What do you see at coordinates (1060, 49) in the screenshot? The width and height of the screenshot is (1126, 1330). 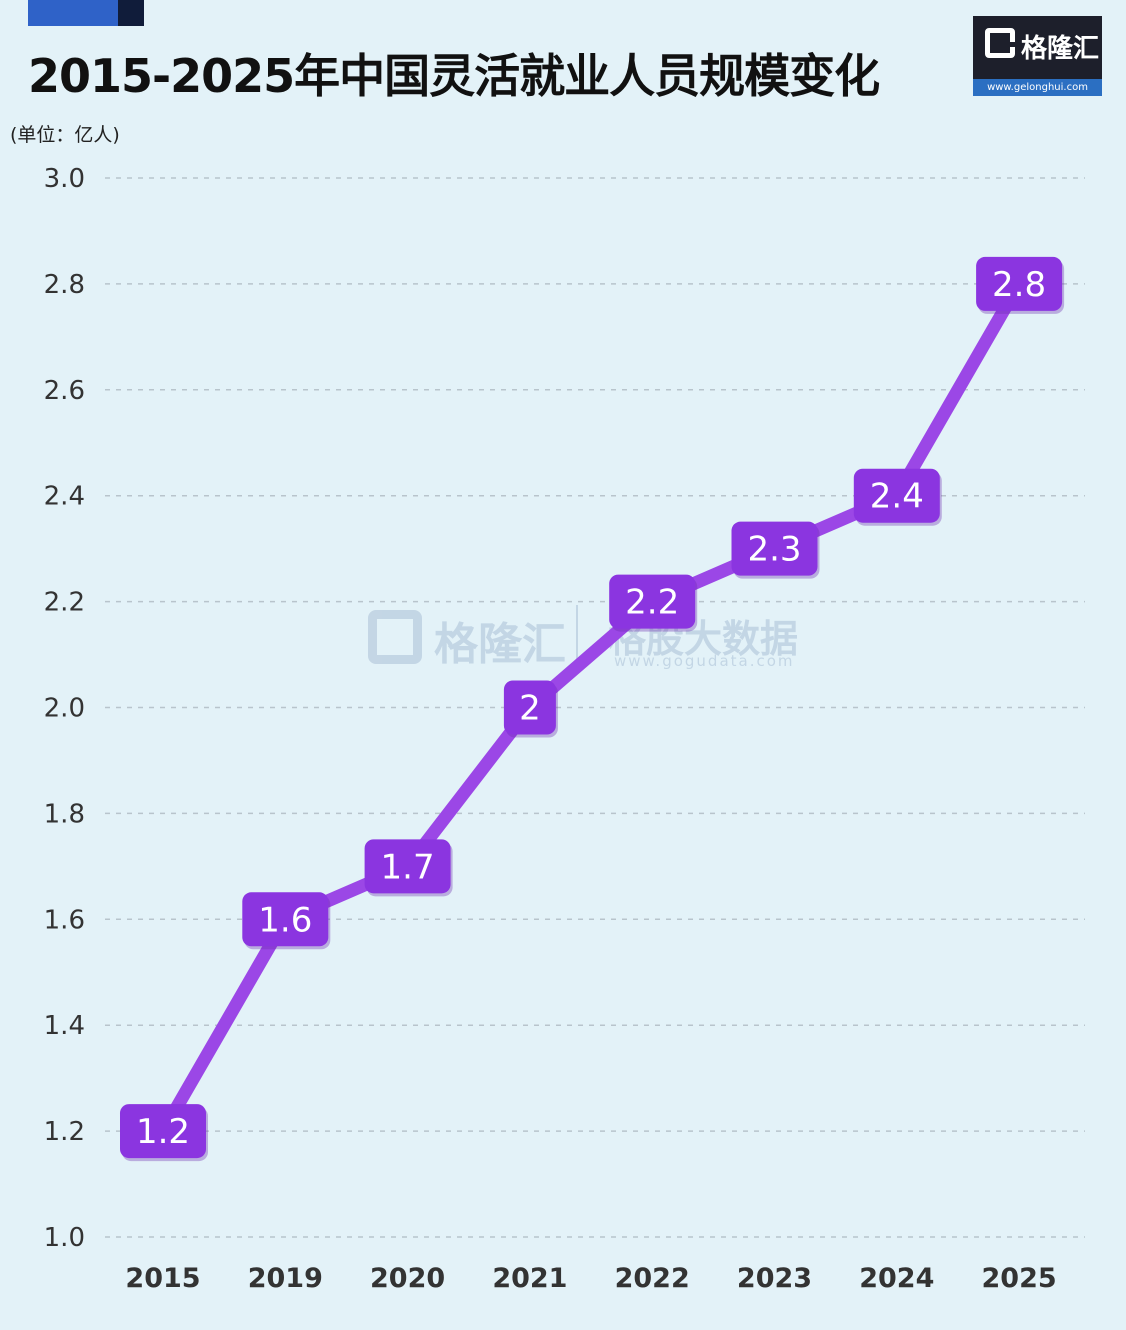 I see `logo-text: 格隆汇` at bounding box center [1060, 49].